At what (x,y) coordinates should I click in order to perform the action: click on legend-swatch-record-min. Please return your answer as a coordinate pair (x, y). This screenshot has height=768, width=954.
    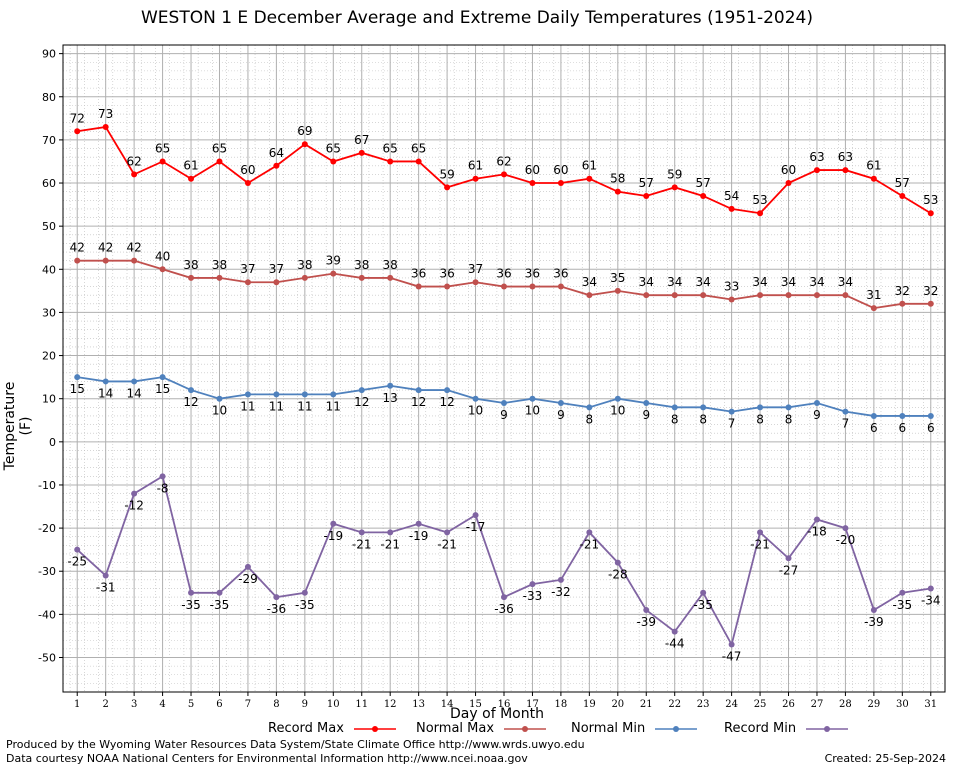
    Looking at the image, I should click on (827, 728).